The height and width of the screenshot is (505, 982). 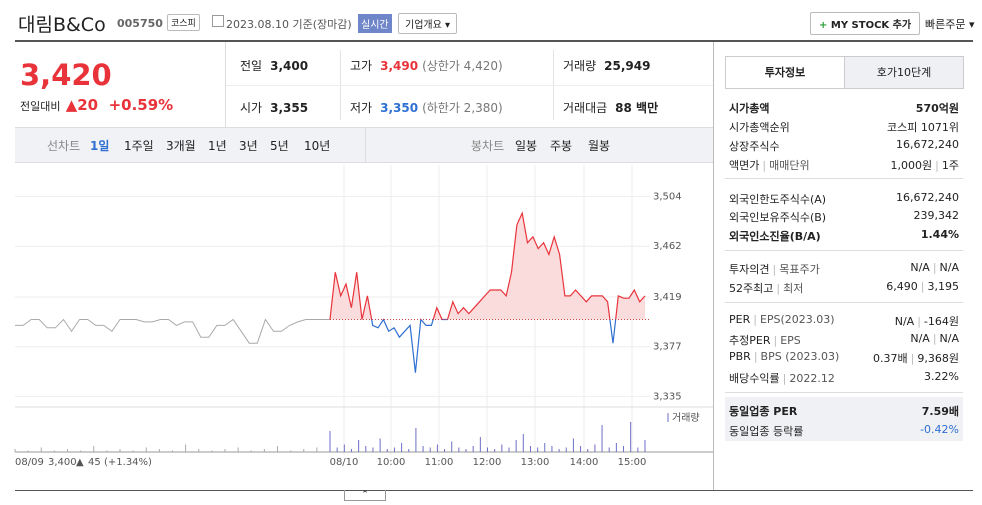 What do you see at coordinates (585, 108) in the screenshot?
I see `cell-label: 거래대금` at bounding box center [585, 108].